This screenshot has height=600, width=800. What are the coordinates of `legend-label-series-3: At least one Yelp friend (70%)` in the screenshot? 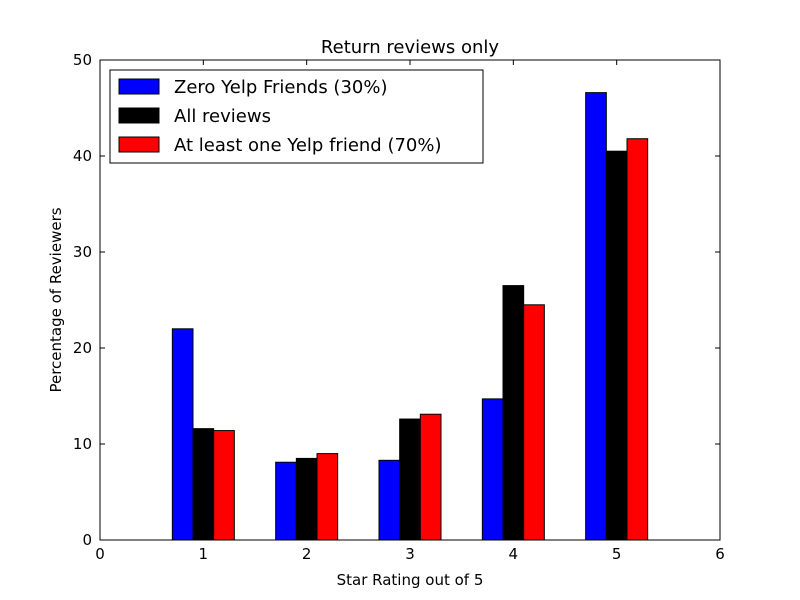 It's located at (308, 145).